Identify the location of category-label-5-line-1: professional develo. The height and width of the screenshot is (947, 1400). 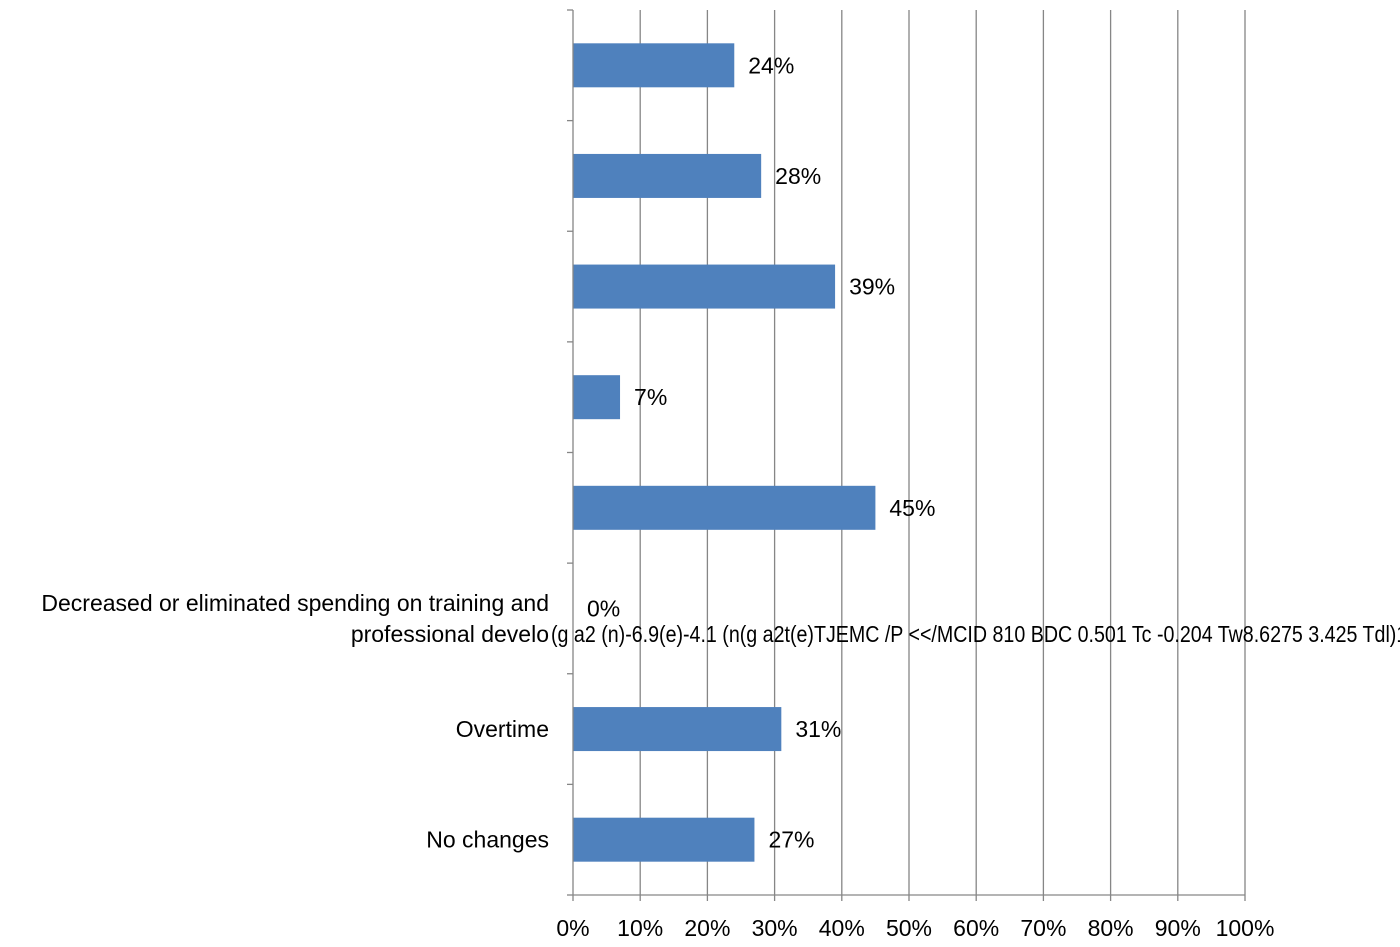
(450, 634).